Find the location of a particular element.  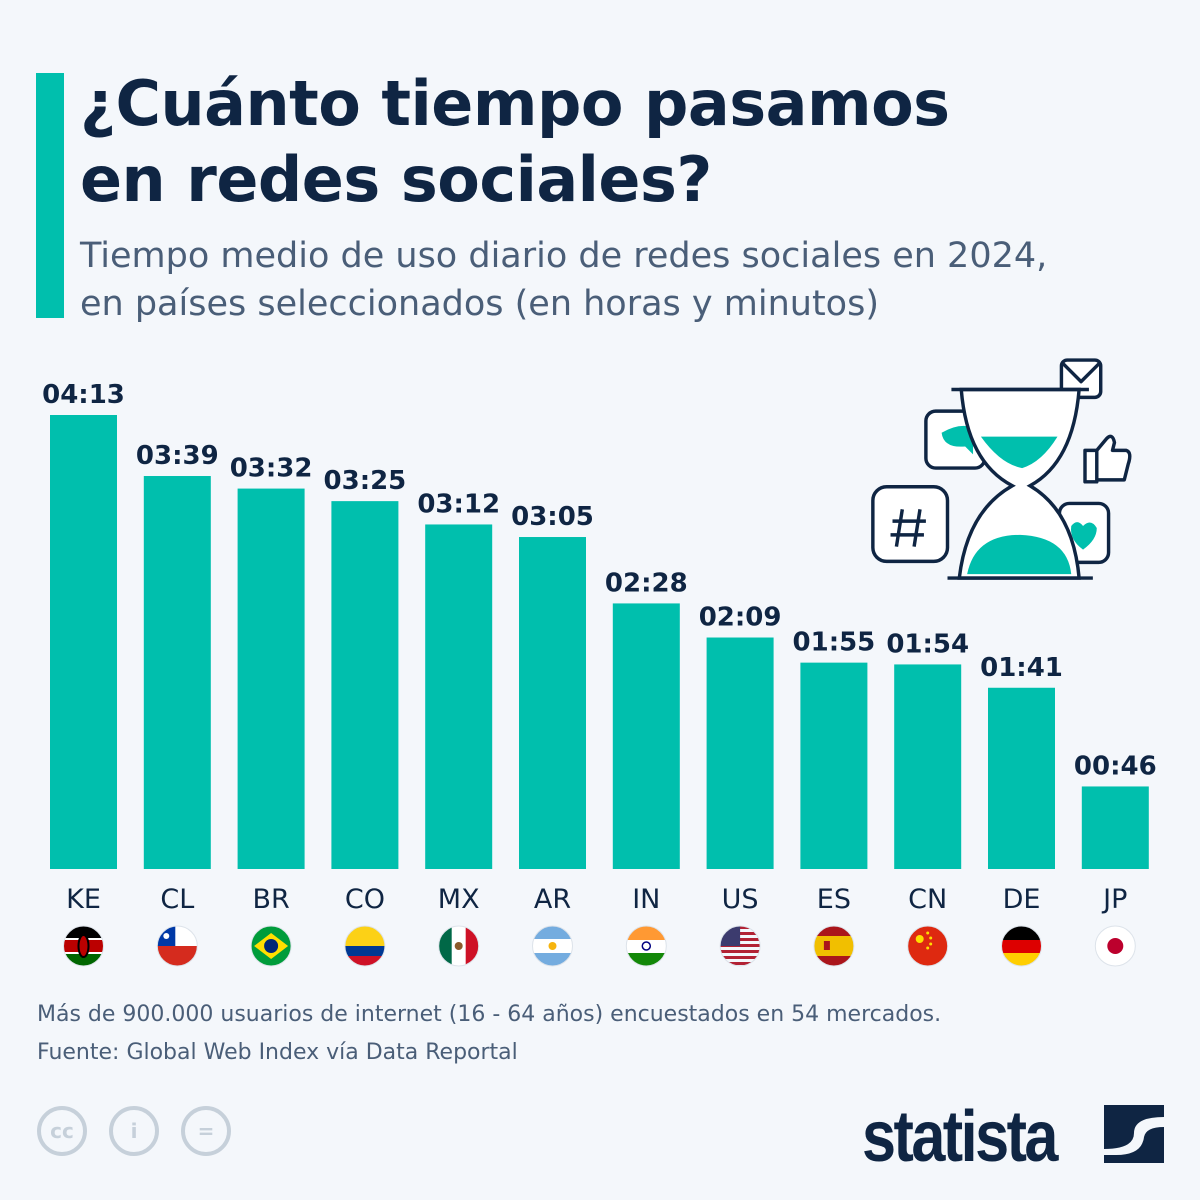

argentina-flag-icon is located at coordinates (552, 946).